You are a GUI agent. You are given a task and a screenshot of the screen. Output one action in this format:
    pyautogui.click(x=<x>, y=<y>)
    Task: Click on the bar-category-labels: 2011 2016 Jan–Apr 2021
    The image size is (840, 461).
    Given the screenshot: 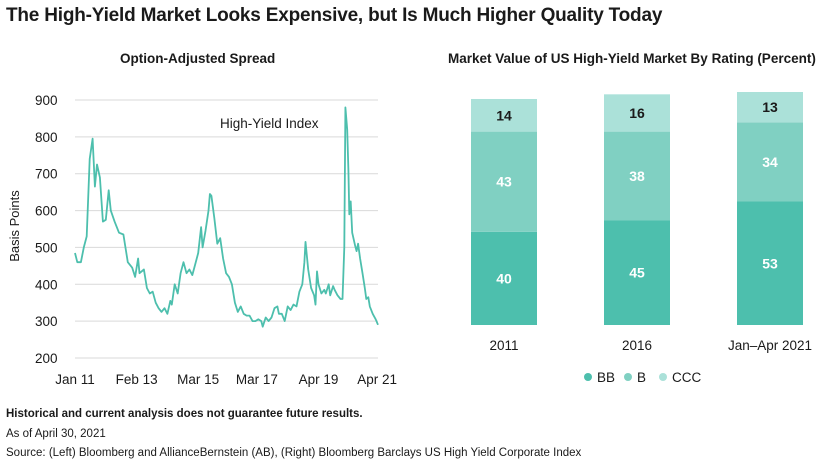 What is the action you would take?
    pyautogui.click(x=650, y=345)
    